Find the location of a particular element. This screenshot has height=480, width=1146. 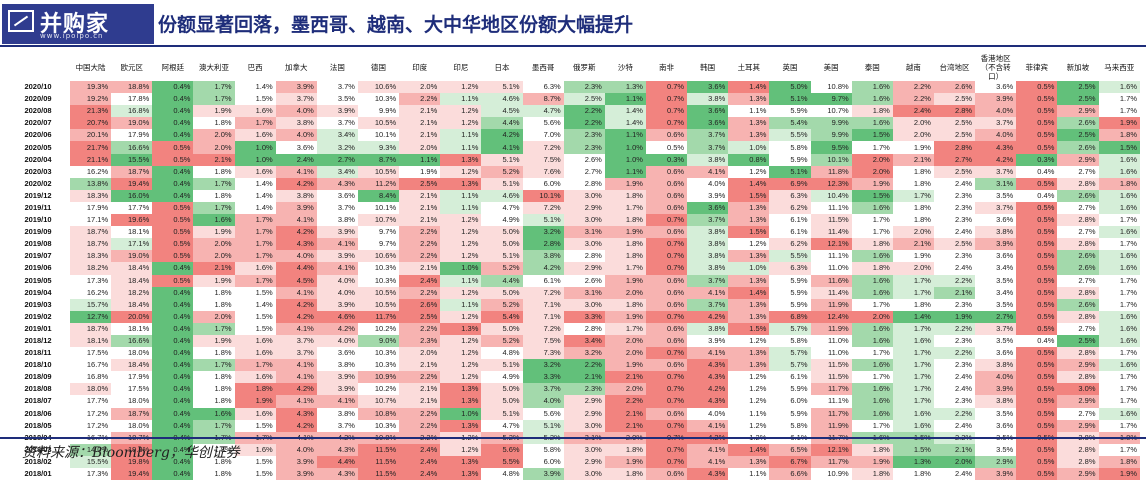

share-cell: 6.5% is located at coordinates (790, 449).